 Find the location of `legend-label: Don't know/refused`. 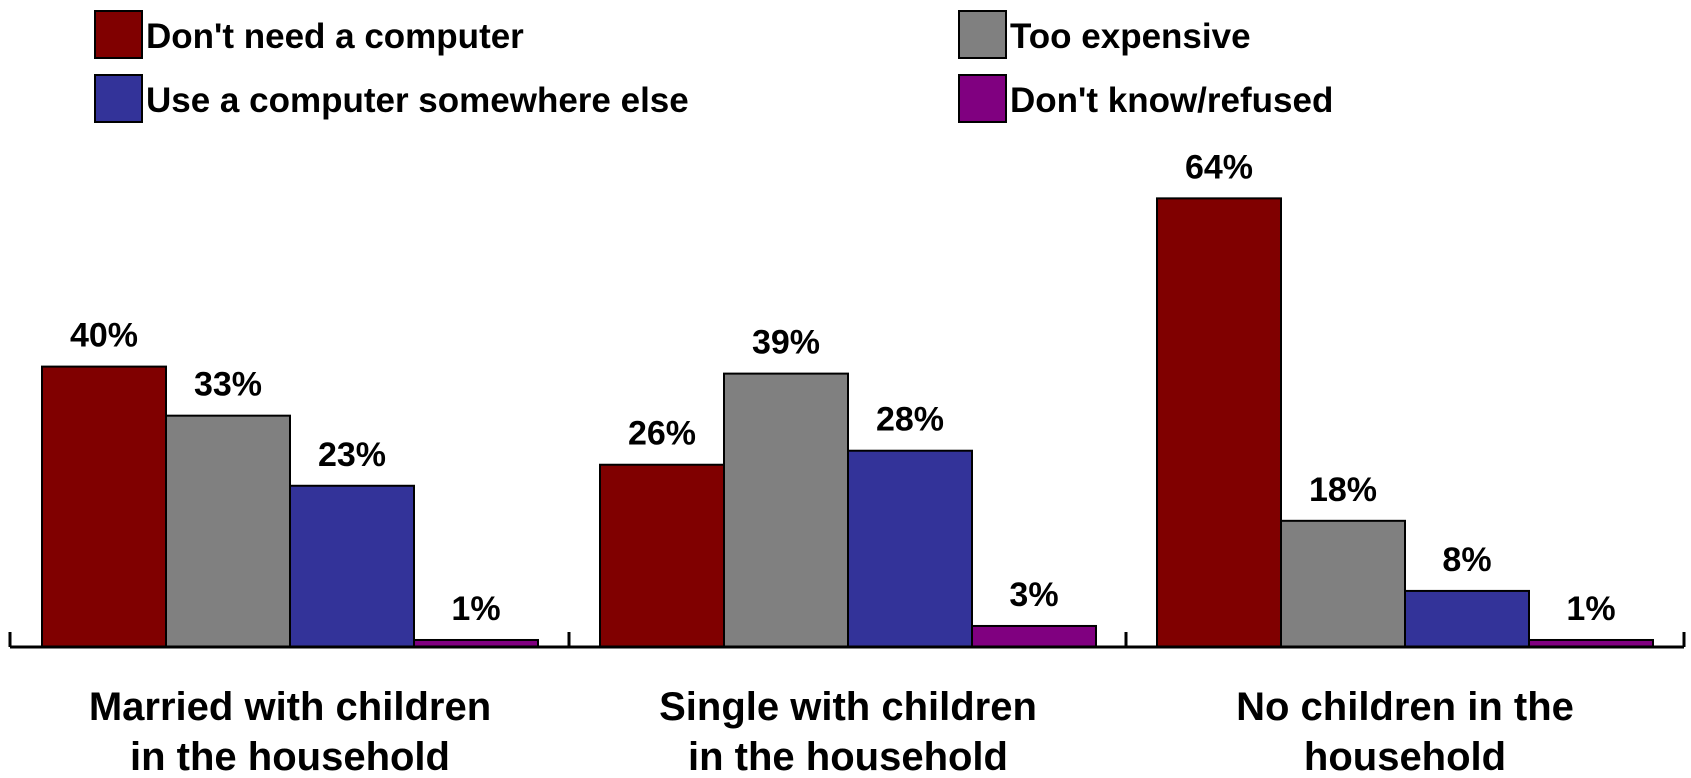

legend-label: Don't know/refused is located at coordinates (1171, 100).